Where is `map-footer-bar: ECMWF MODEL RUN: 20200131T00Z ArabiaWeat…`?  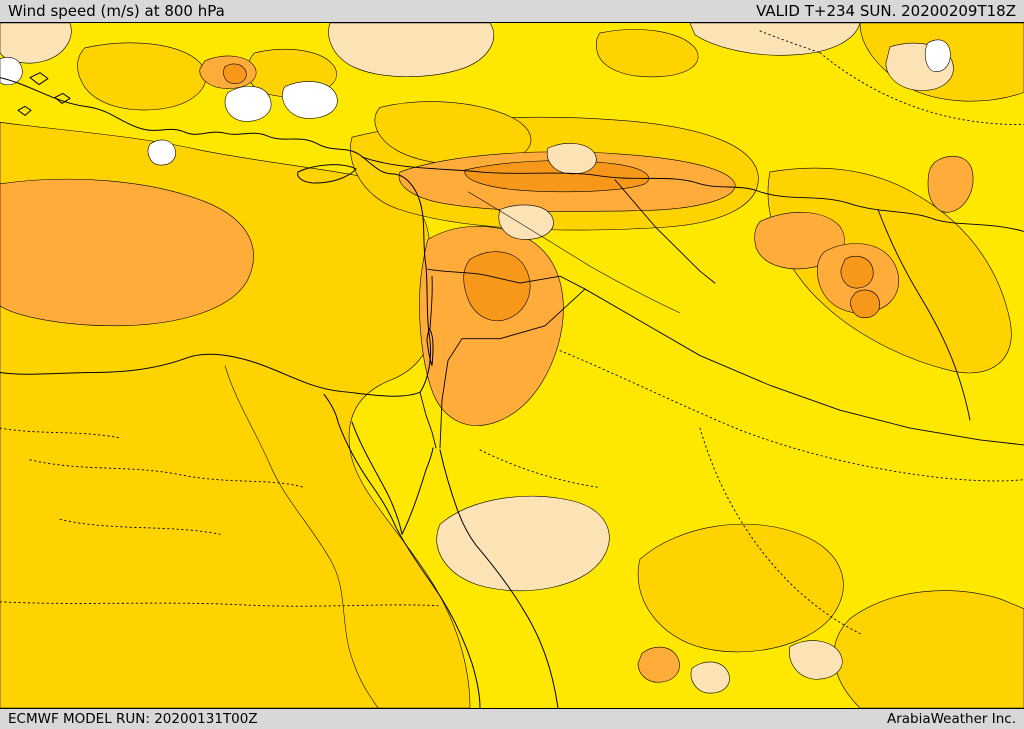 map-footer-bar: ECMWF MODEL RUN: 20200131T00Z ArabiaWeat… is located at coordinates (512, 719).